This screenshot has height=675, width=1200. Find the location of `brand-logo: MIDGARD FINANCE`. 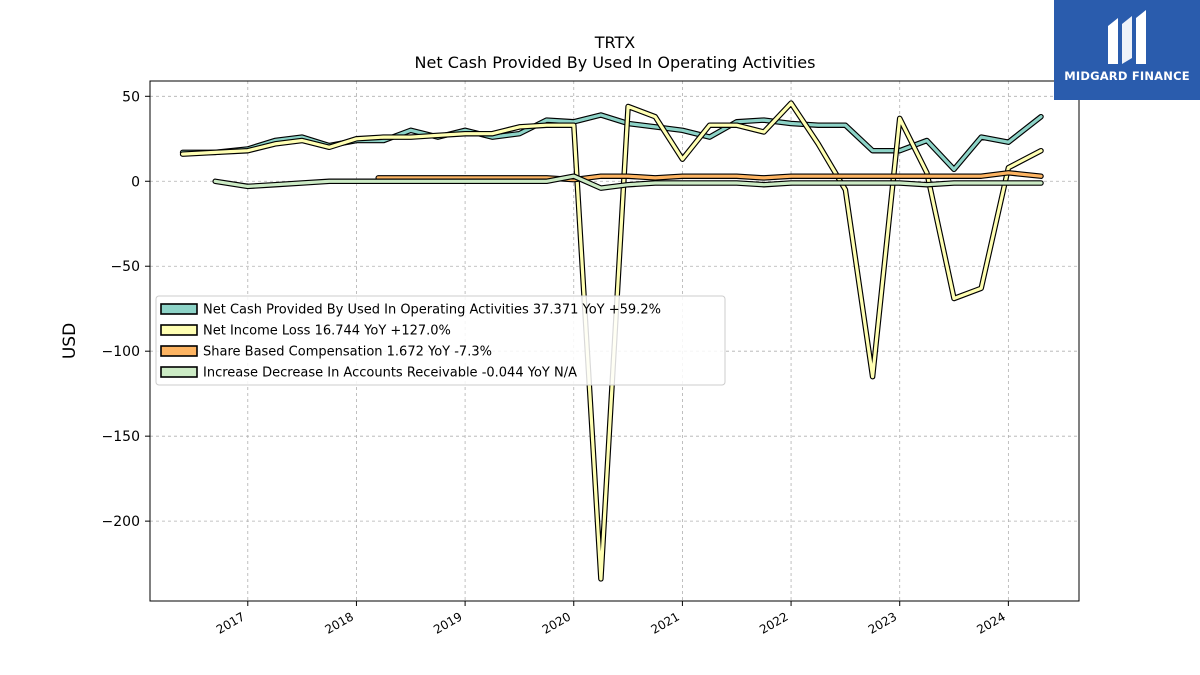

brand-logo: MIDGARD FINANCE is located at coordinates (1127, 50).